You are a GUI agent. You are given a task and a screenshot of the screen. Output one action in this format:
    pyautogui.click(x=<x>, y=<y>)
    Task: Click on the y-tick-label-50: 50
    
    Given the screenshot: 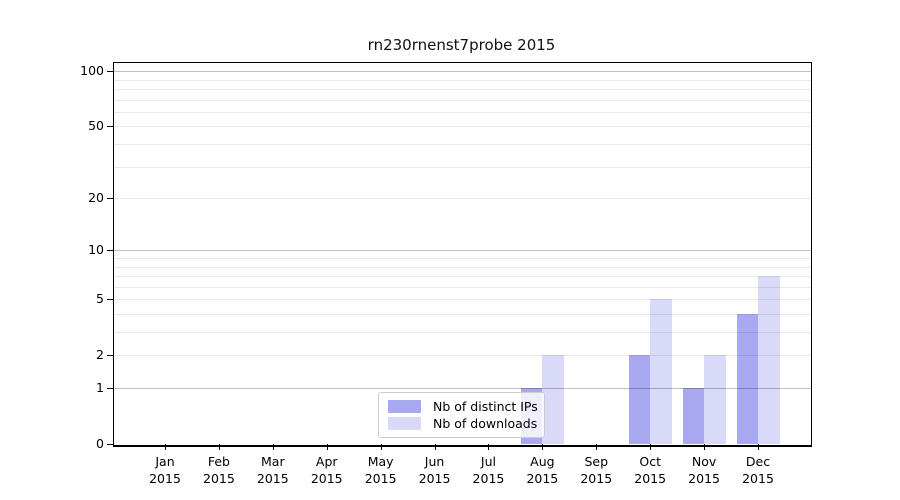 What is the action you would take?
    pyautogui.click(x=96, y=126)
    